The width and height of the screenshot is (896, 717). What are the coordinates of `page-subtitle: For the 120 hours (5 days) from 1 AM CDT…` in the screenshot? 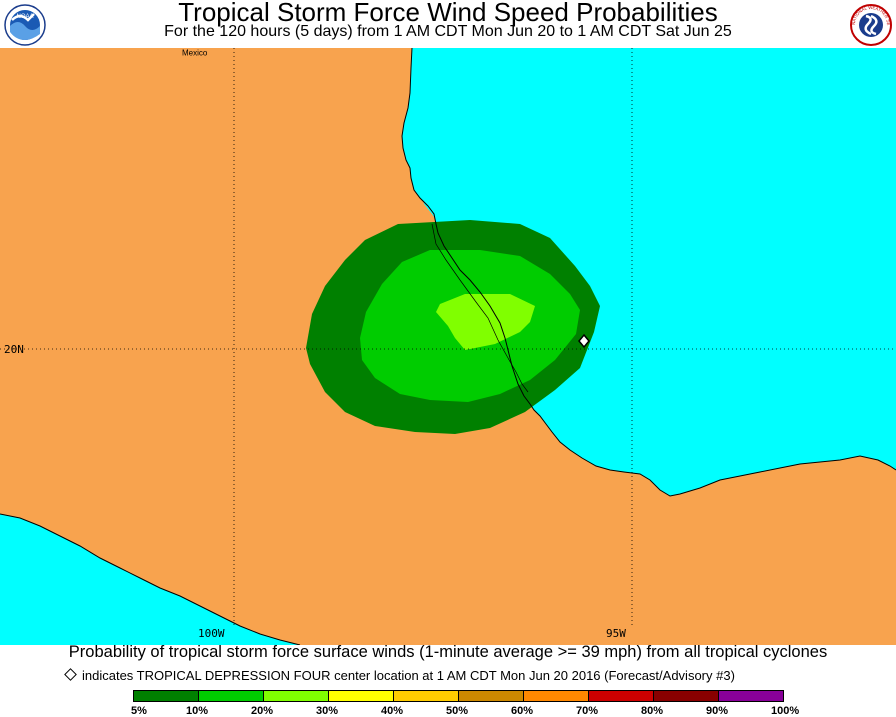 It's located at (448, 31).